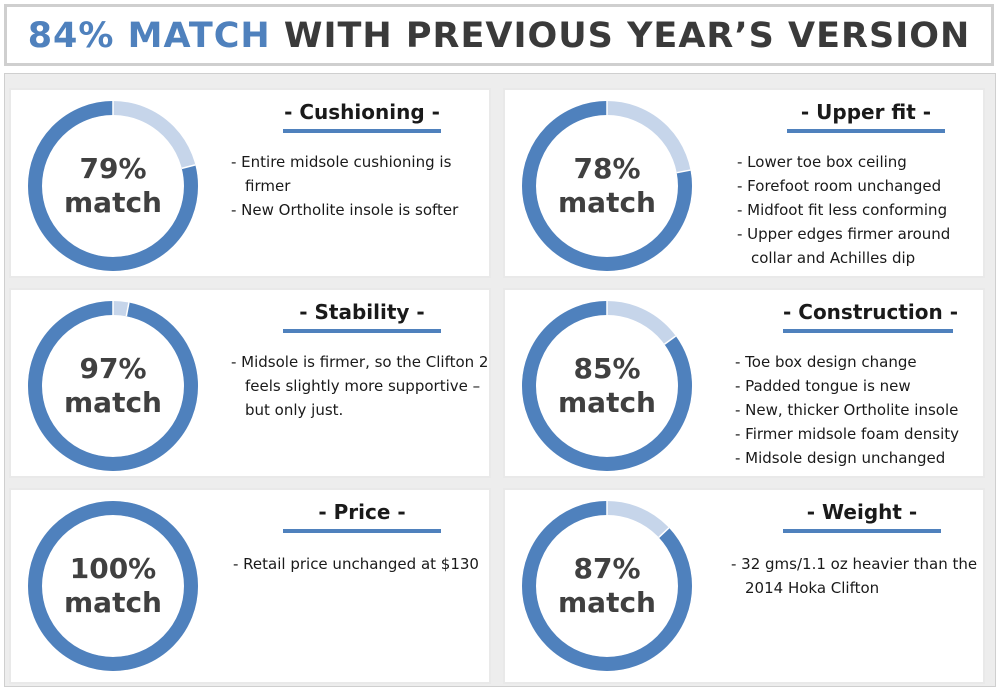 The image size is (1000, 690). I want to click on match-percent: 79%, so click(113, 168).